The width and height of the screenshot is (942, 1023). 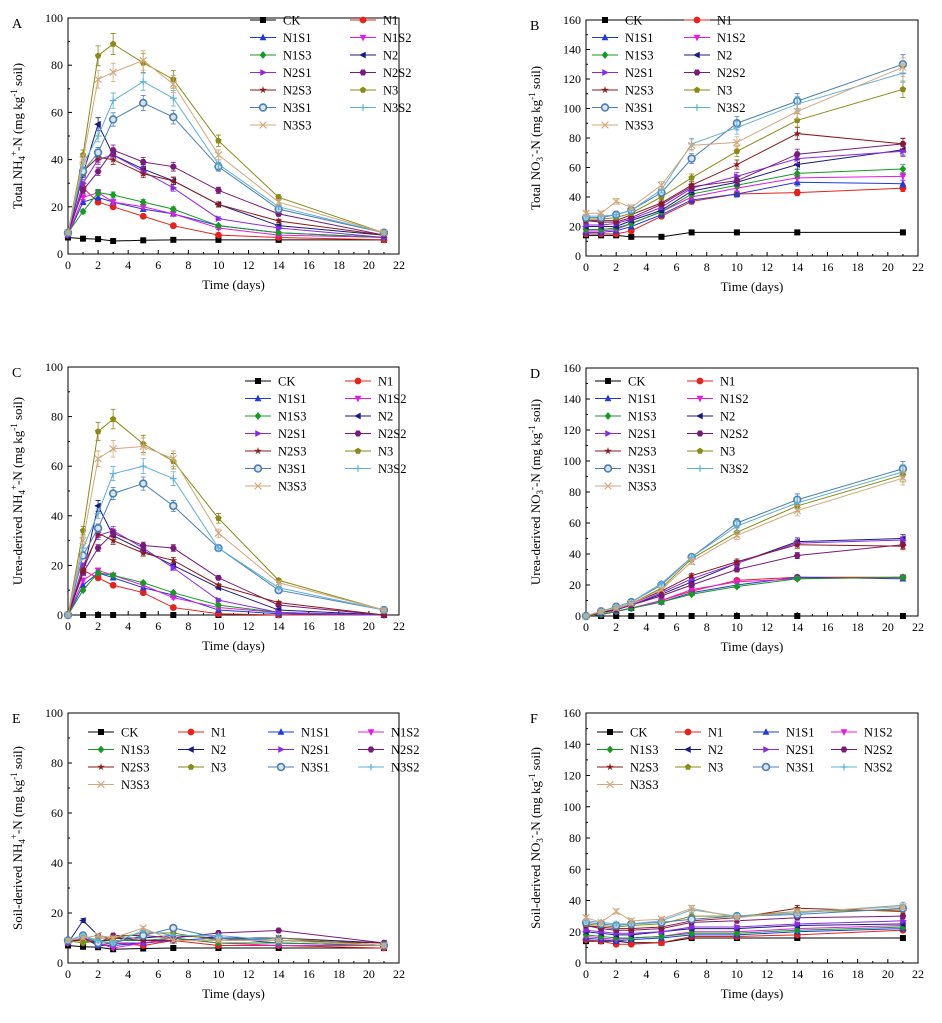 I want to click on legend-item: N3, so click(x=708, y=91).